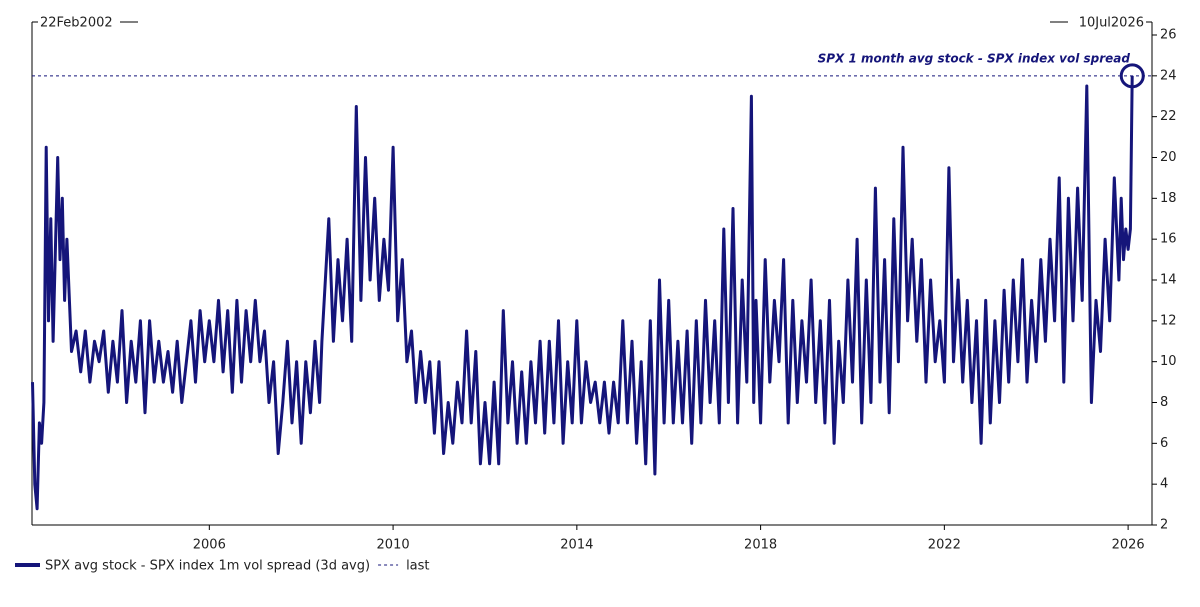  Describe the element at coordinates (1164, 525) in the screenshot. I see `y-tick-label: 2` at that location.